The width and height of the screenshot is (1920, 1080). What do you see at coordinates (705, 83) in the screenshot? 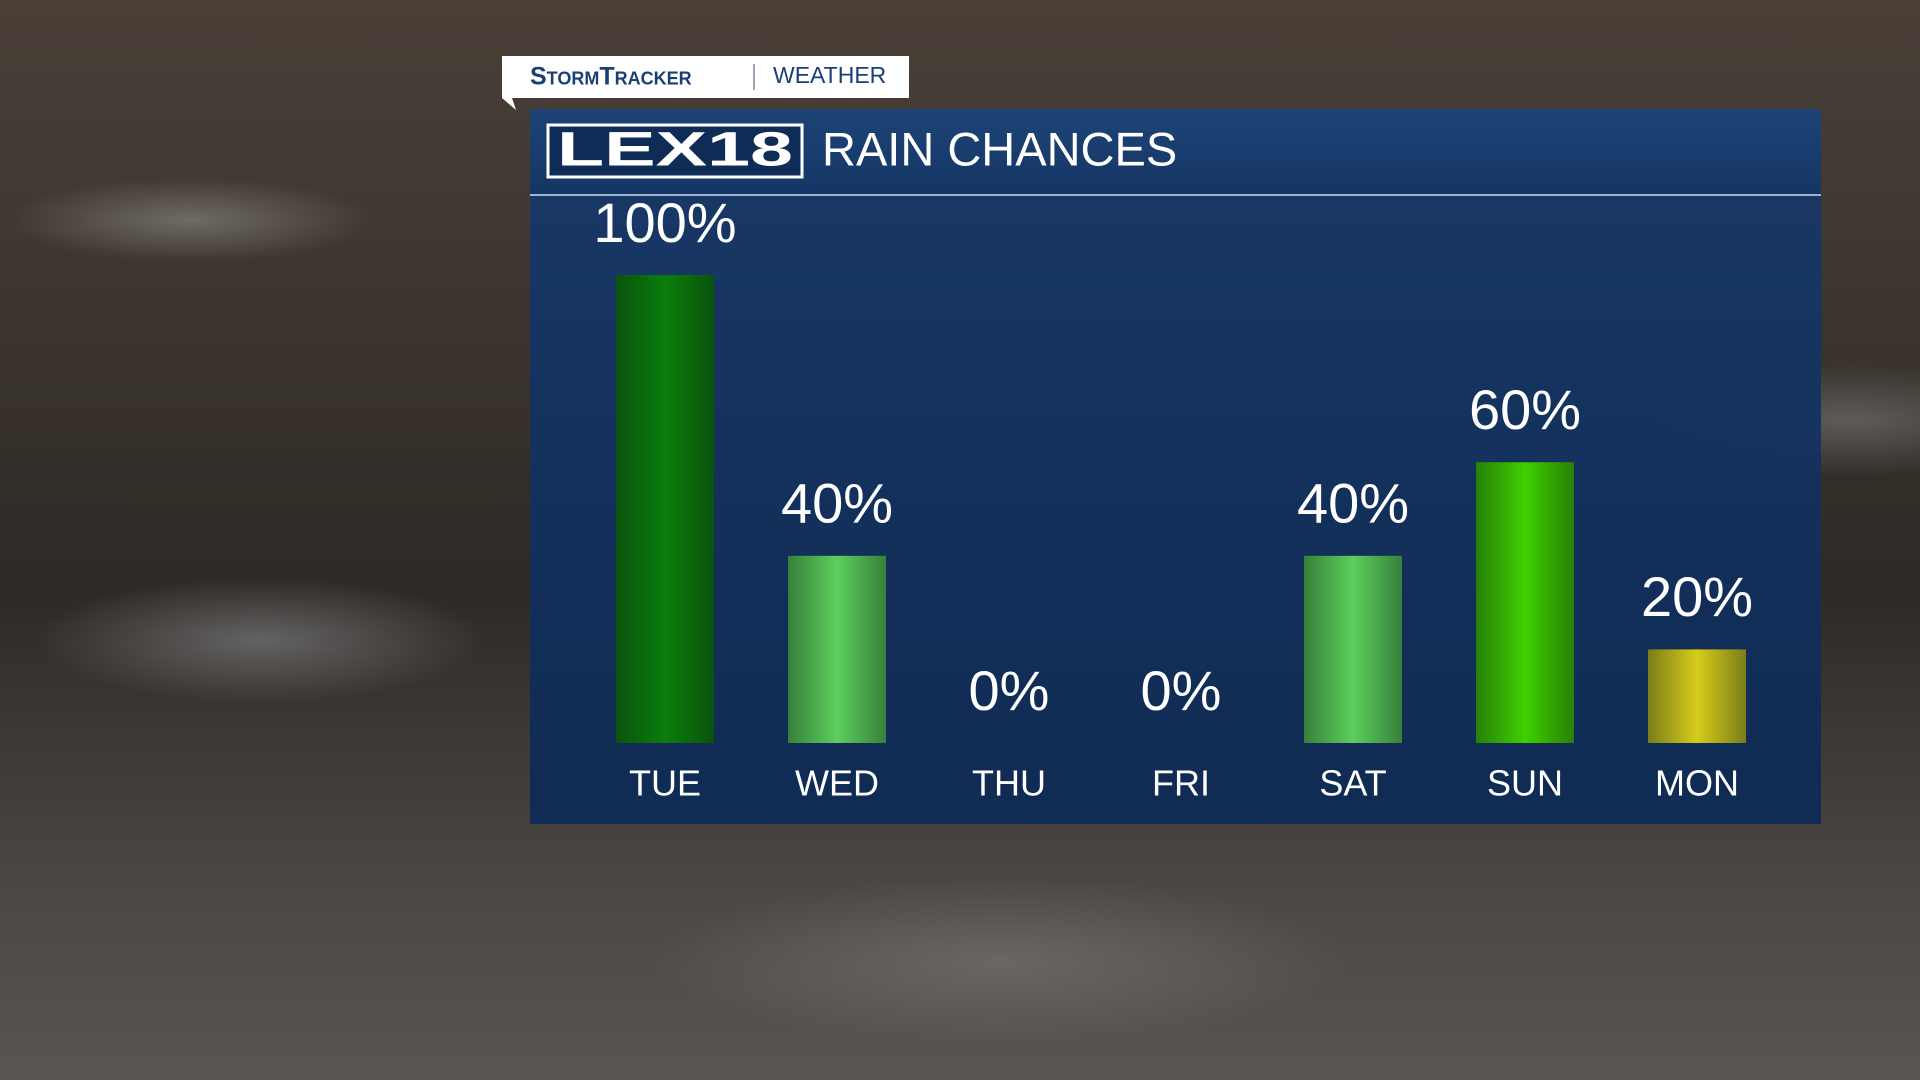
I see `brand-tab` at bounding box center [705, 83].